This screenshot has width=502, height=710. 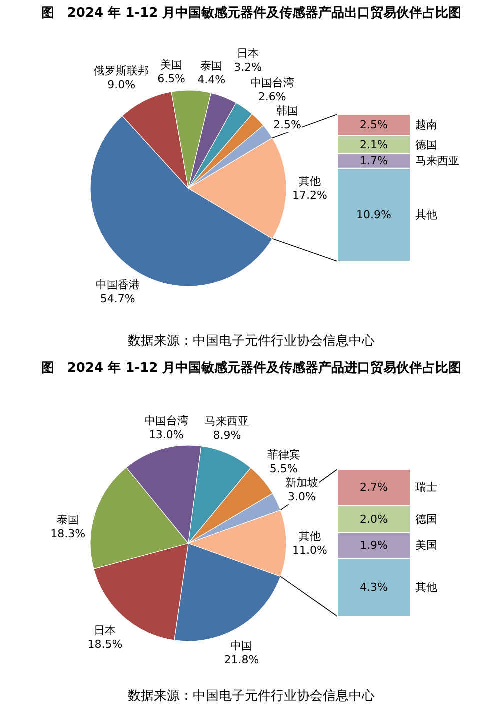 What do you see at coordinates (374, 587) in the screenshot?
I see `data-label: 4.3%` at bounding box center [374, 587].